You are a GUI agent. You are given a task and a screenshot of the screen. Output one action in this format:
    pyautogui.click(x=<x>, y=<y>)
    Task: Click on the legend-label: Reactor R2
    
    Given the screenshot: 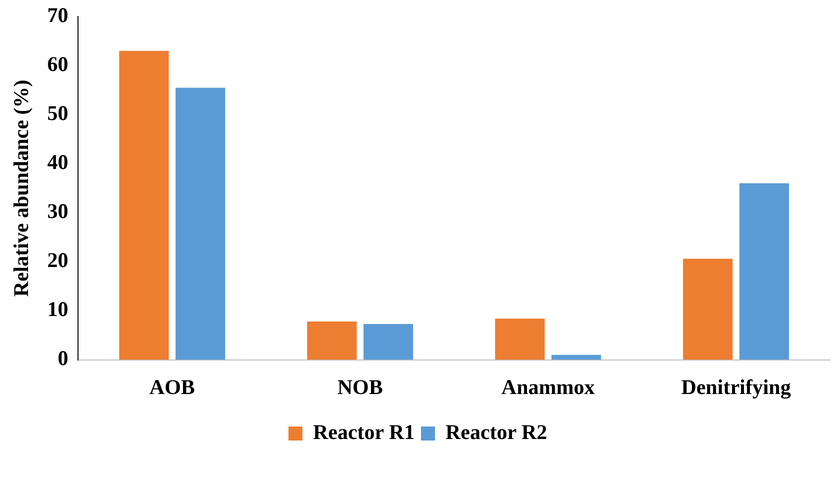 What is the action you would take?
    pyautogui.click(x=497, y=432)
    